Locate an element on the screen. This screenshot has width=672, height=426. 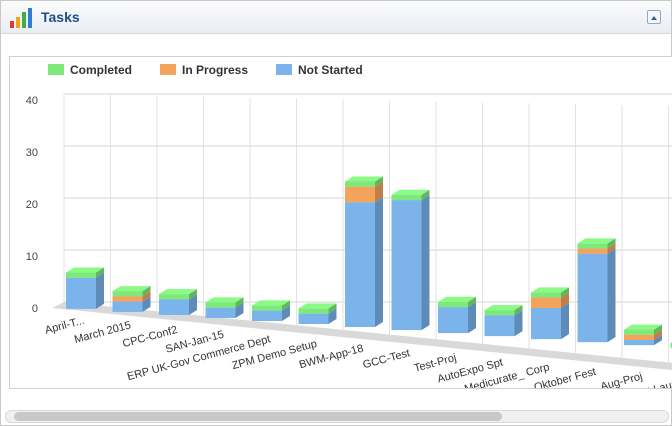
collapse-button is located at coordinates (654, 17).